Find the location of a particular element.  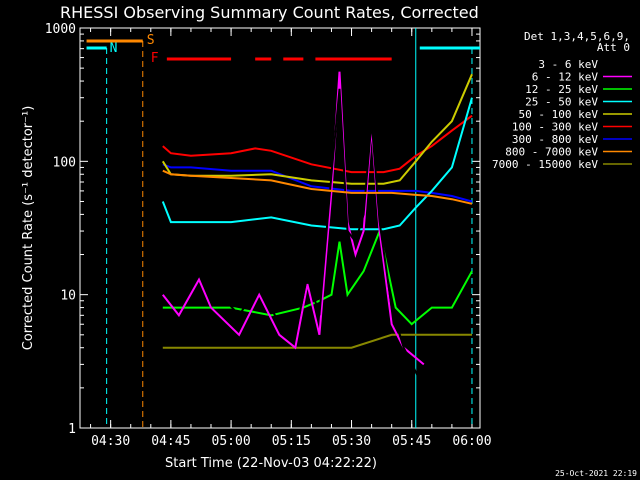

legend-label: 12 - 25 keV is located at coordinates (561, 89).